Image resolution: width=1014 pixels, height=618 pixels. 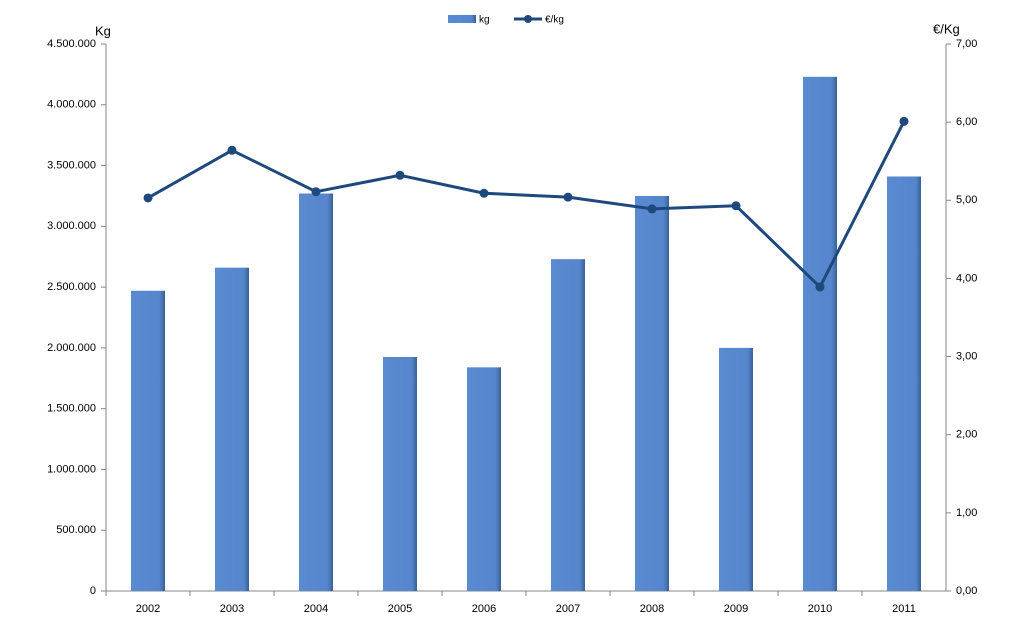 What do you see at coordinates (946, 28) in the screenshot?
I see `y2-axis-title: €/Kg` at bounding box center [946, 28].